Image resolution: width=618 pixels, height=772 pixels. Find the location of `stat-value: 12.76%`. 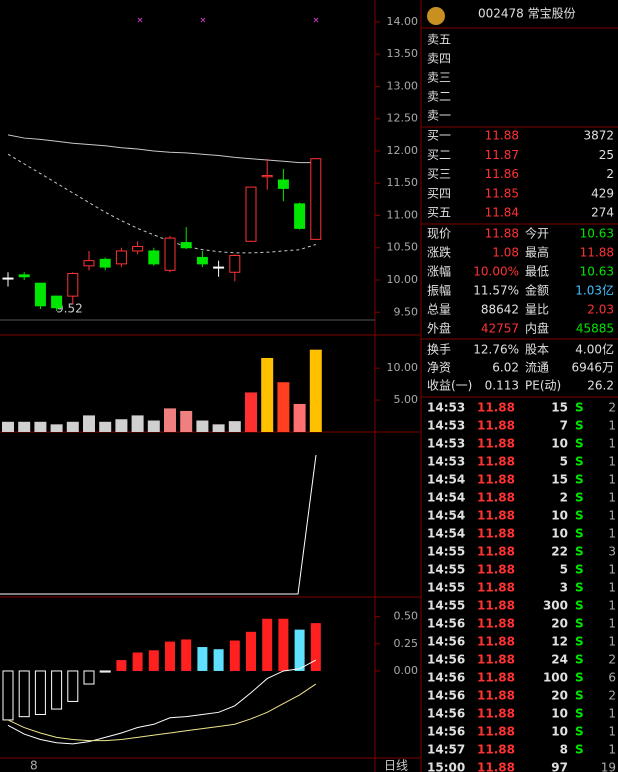

stat-value: 12.76% is located at coordinates (496, 350).